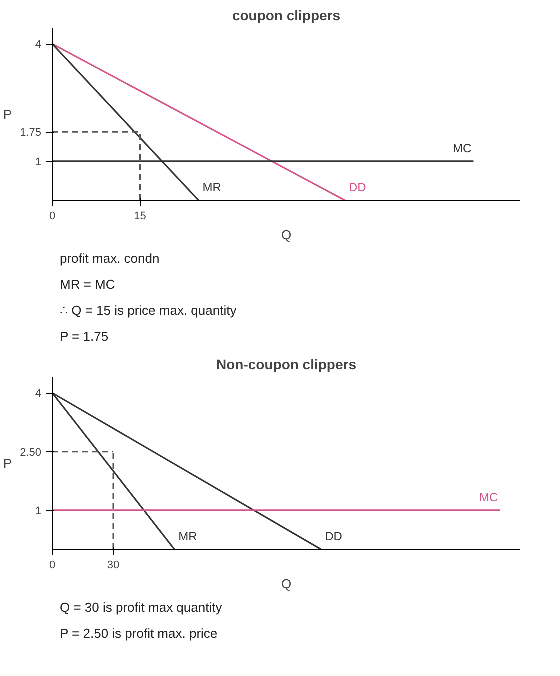 This screenshot has height=676, width=560. What do you see at coordinates (31, 452) in the screenshot?
I see `y-tick-label: 2.50` at bounding box center [31, 452].